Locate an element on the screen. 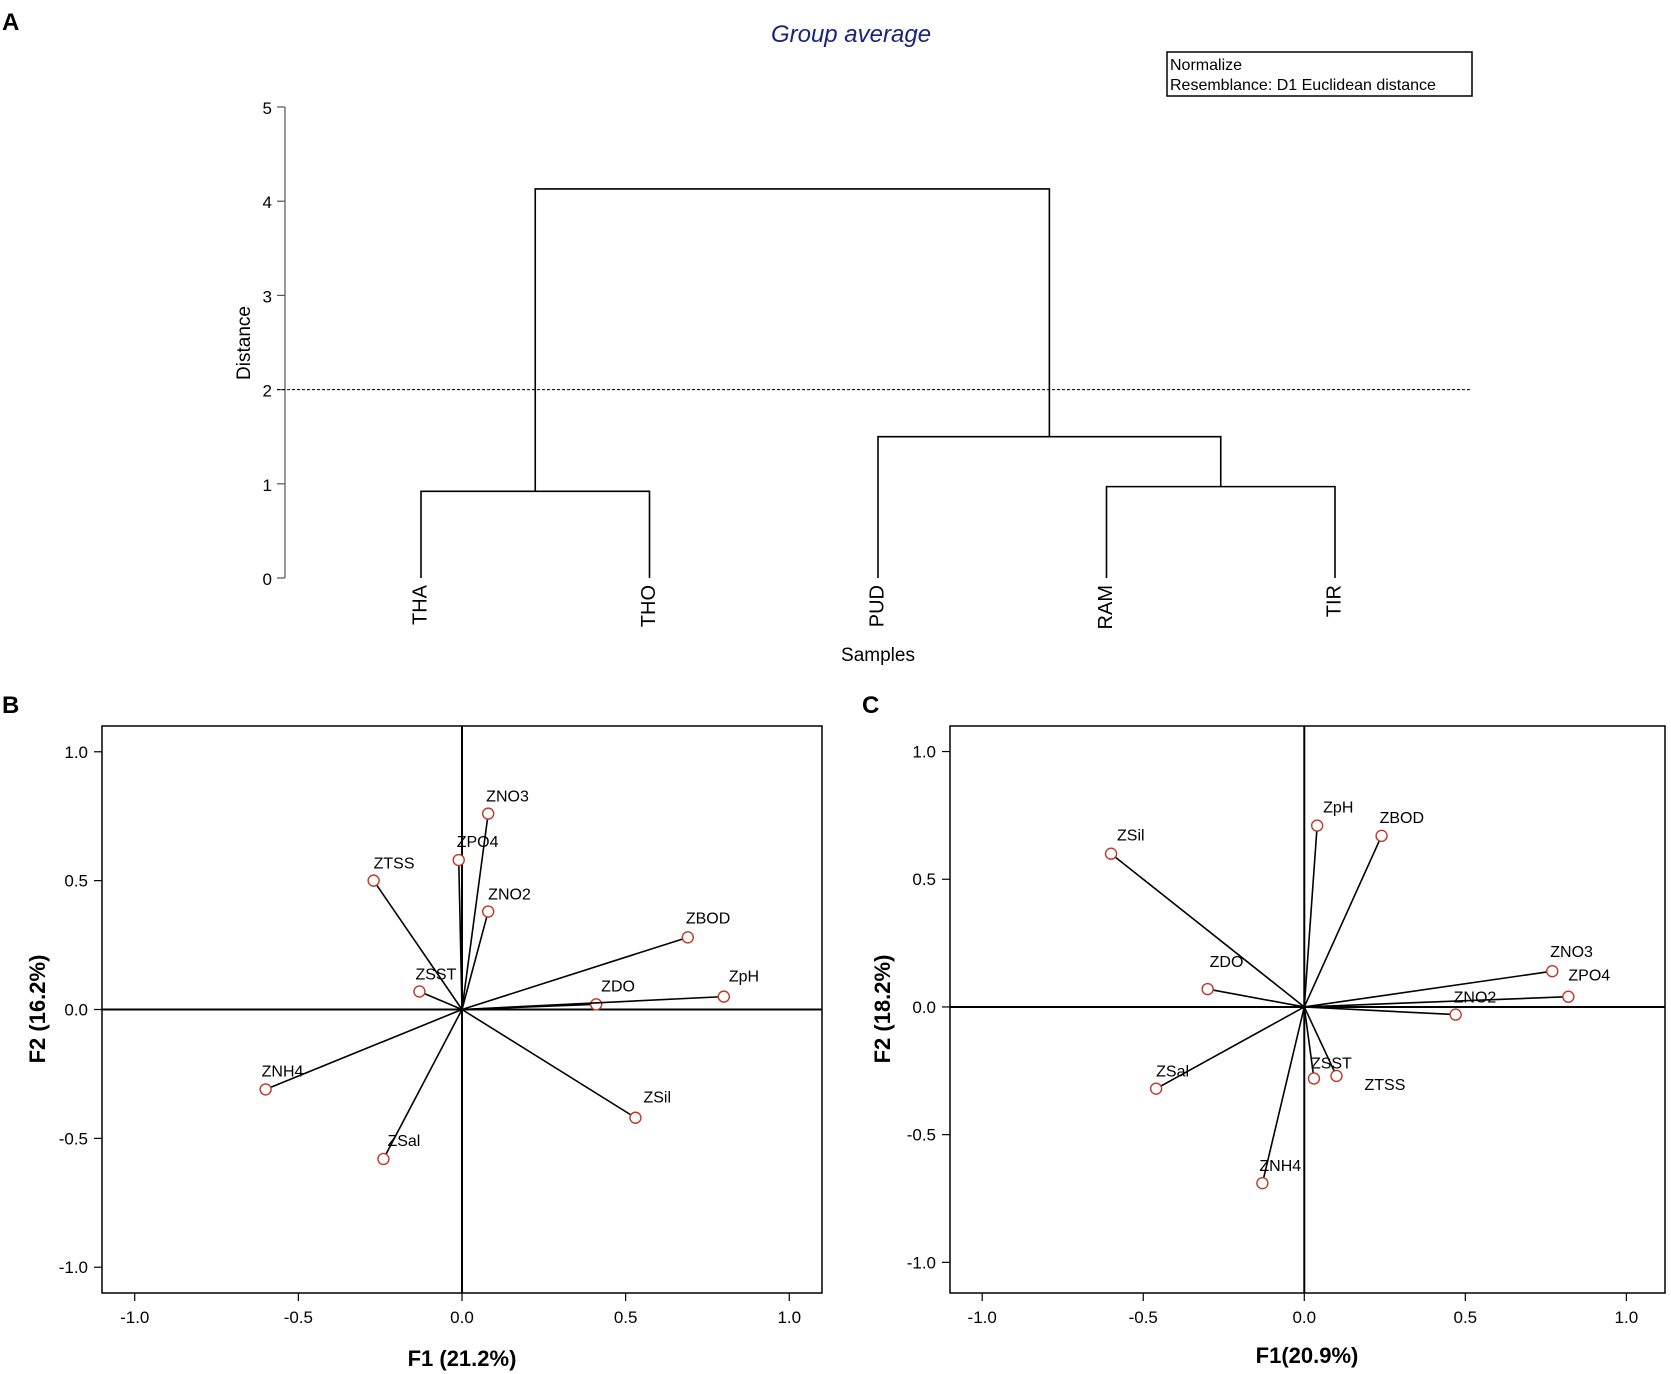 The height and width of the screenshot is (1374, 1671). vector-point-zpo4 is located at coordinates (458, 860).